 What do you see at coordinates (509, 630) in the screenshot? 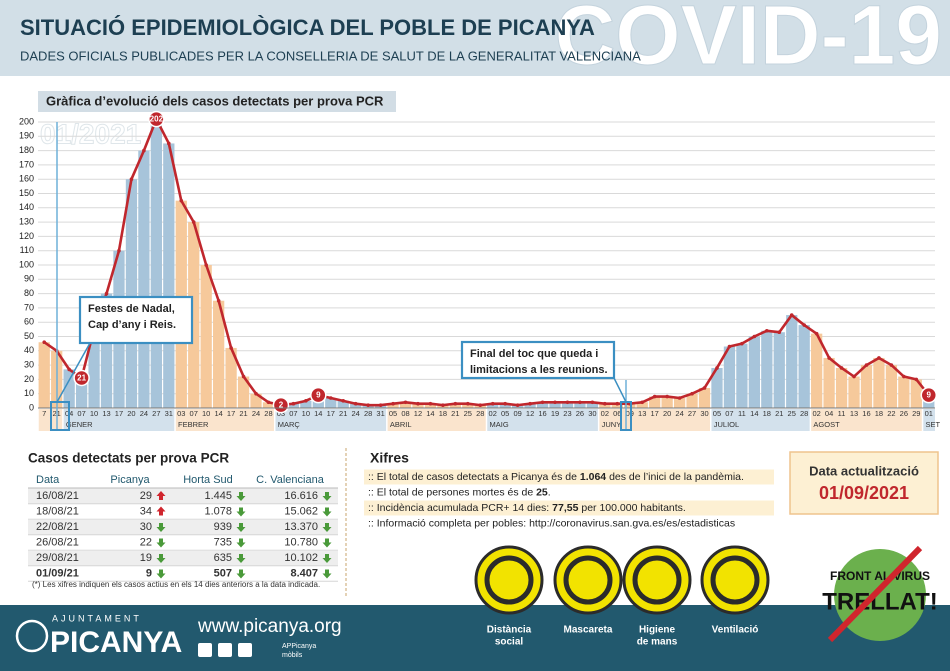
I see `measure-label: Distància` at bounding box center [509, 630].